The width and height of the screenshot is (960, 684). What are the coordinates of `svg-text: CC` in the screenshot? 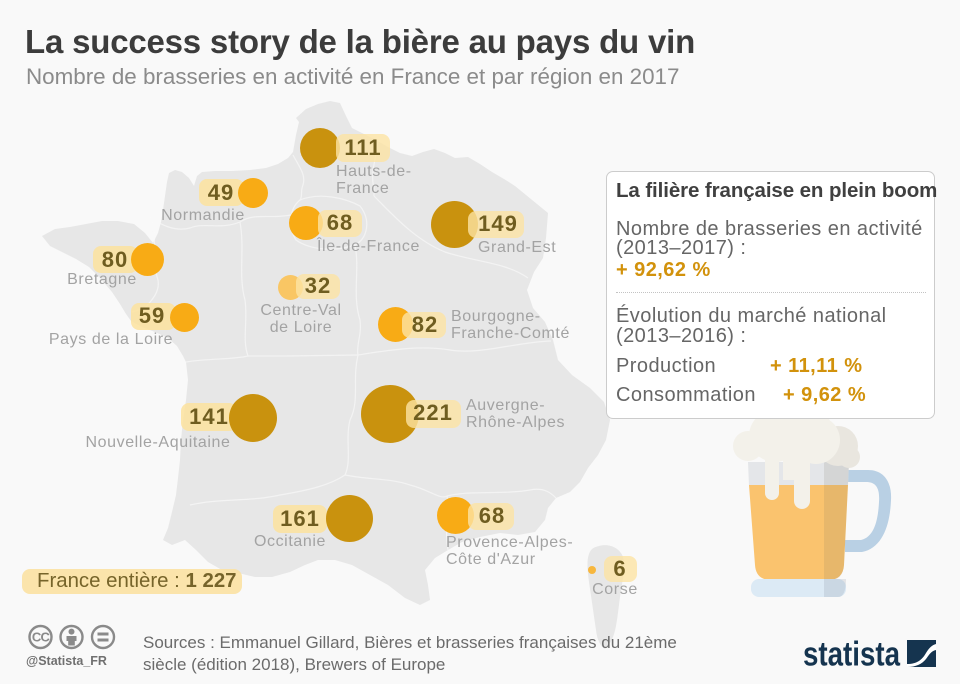 It's located at (41, 637).